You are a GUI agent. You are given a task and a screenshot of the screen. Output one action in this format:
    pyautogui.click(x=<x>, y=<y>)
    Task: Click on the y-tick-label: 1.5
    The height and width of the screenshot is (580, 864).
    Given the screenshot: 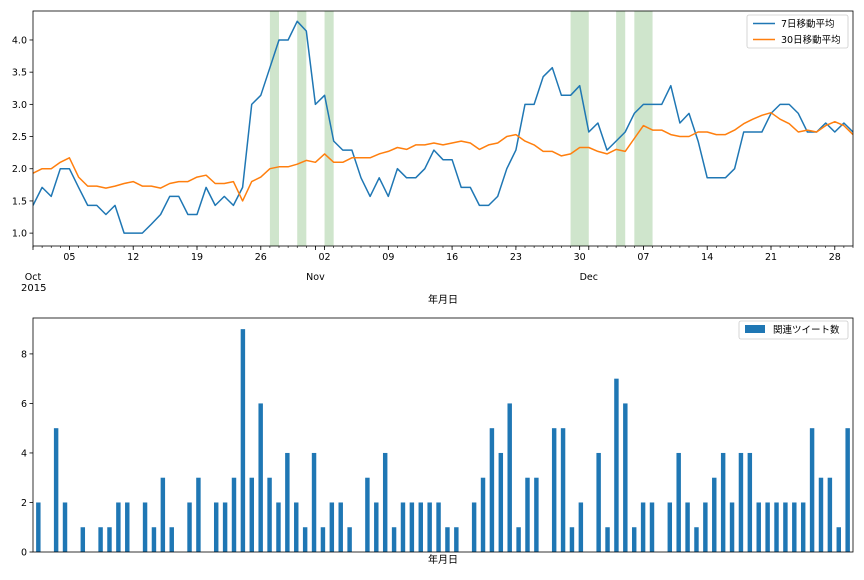 What is the action you would take?
    pyautogui.click(x=19, y=201)
    